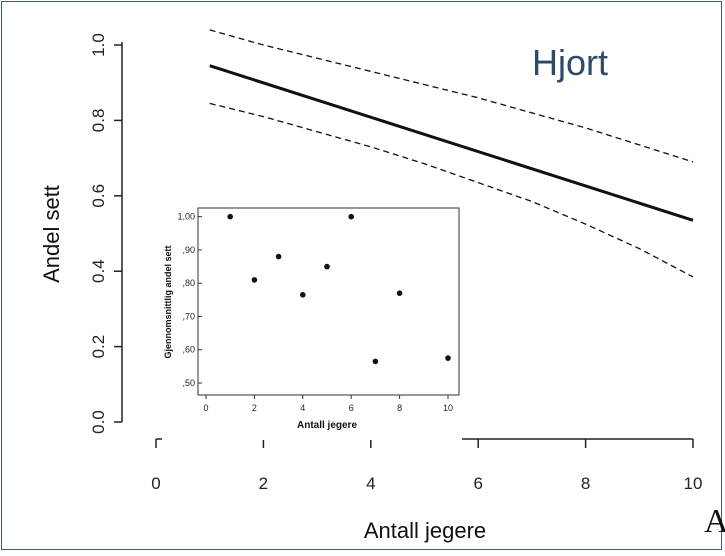 This screenshot has width=725, height=556. I want to click on inset-x-axis-label: Antall jegere, so click(327, 425).